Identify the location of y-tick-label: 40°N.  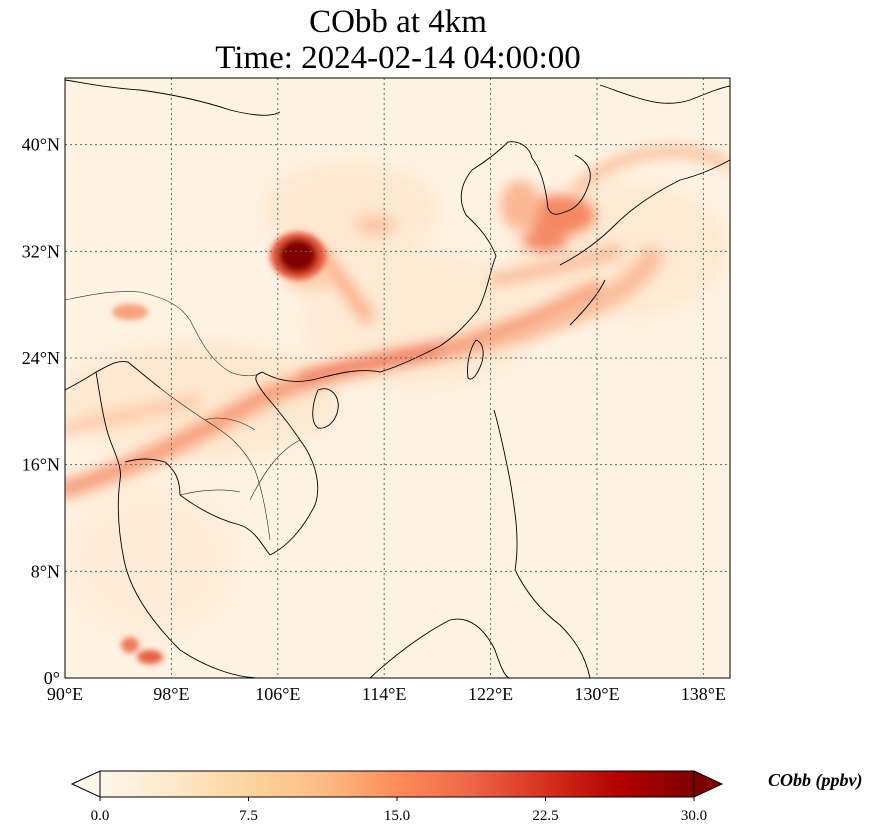
(41, 145).